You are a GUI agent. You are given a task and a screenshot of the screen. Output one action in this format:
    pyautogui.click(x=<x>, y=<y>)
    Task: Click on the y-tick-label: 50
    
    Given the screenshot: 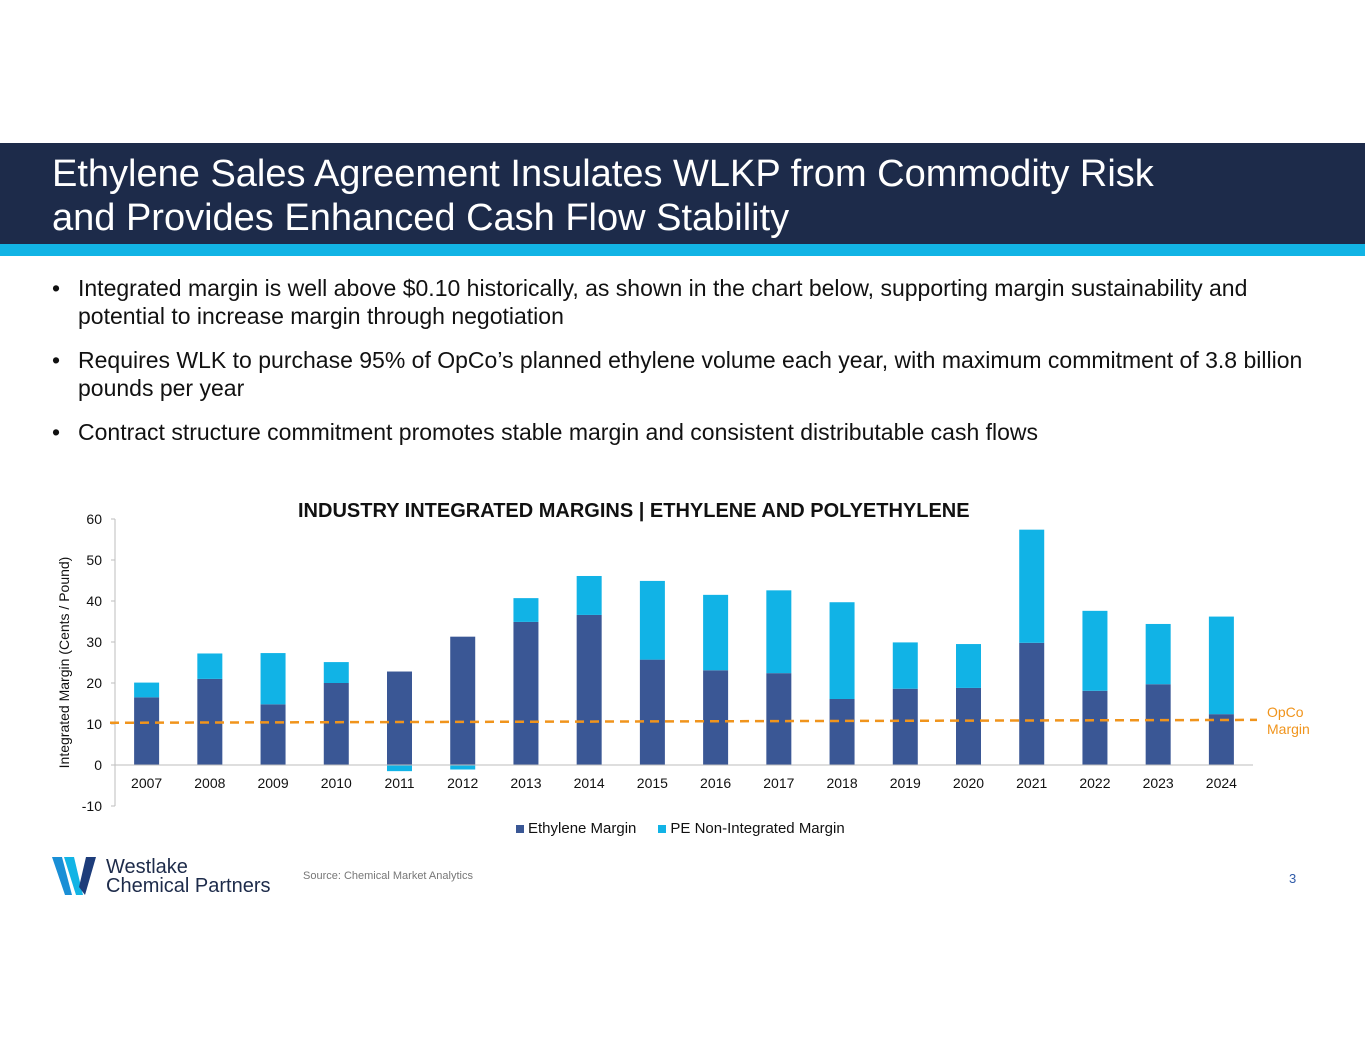 What is the action you would take?
    pyautogui.click(x=94, y=560)
    